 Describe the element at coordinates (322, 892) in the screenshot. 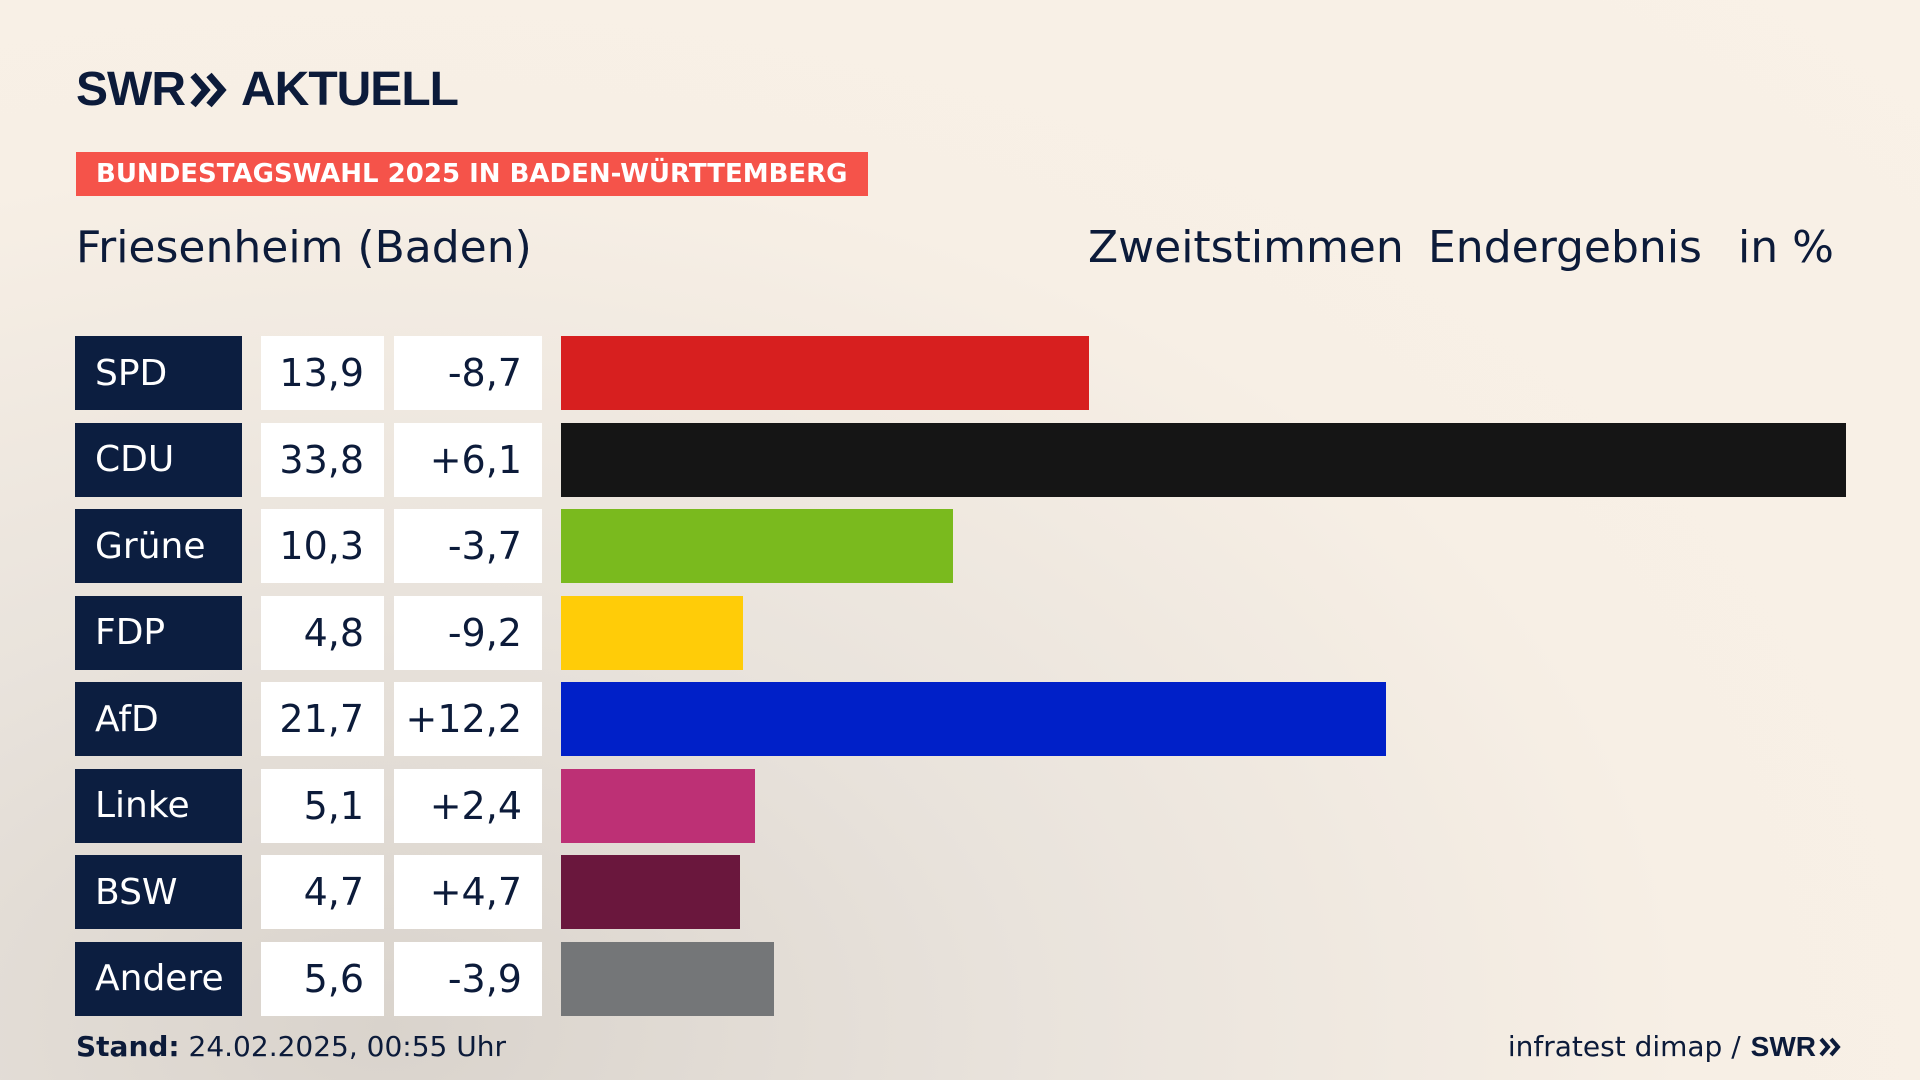

I see `vote-share-value: 4,7` at that location.